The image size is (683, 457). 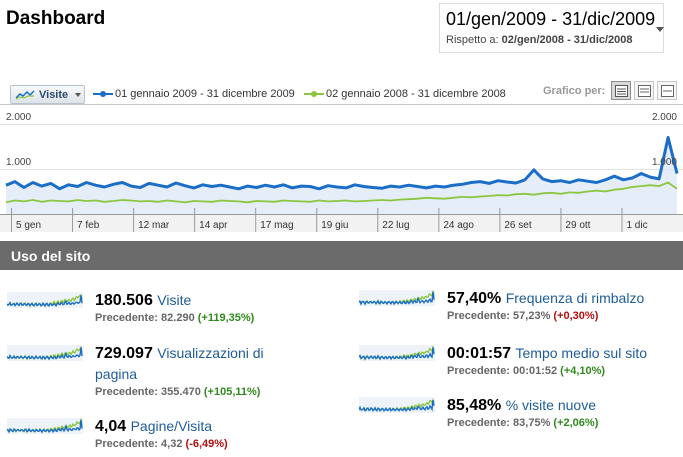 I want to click on monthly-view-icon, so click(x=667, y=91).